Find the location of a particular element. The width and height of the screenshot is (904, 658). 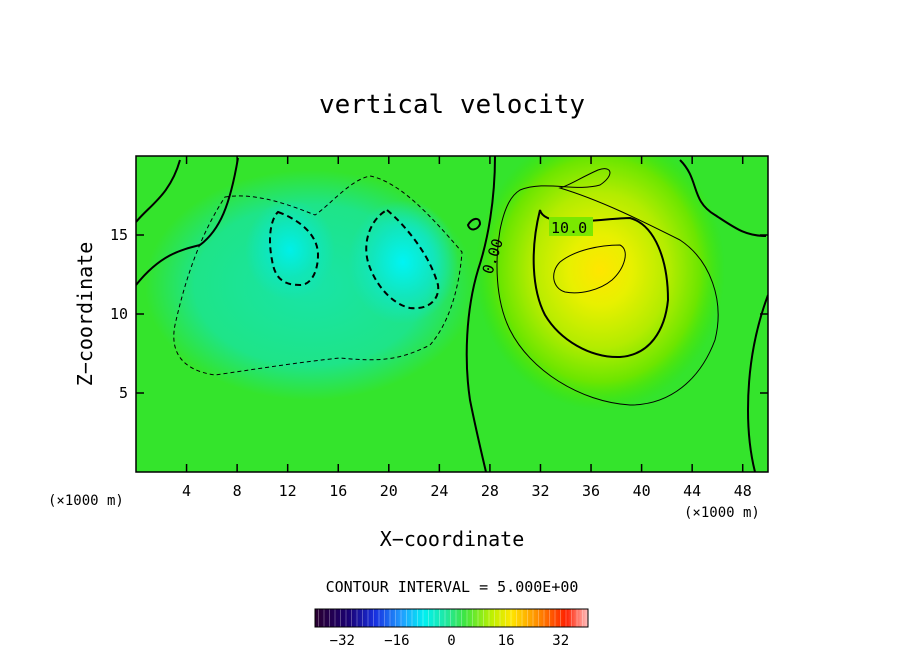

x-tick-label: 12 is located at coordinates (288, 491).